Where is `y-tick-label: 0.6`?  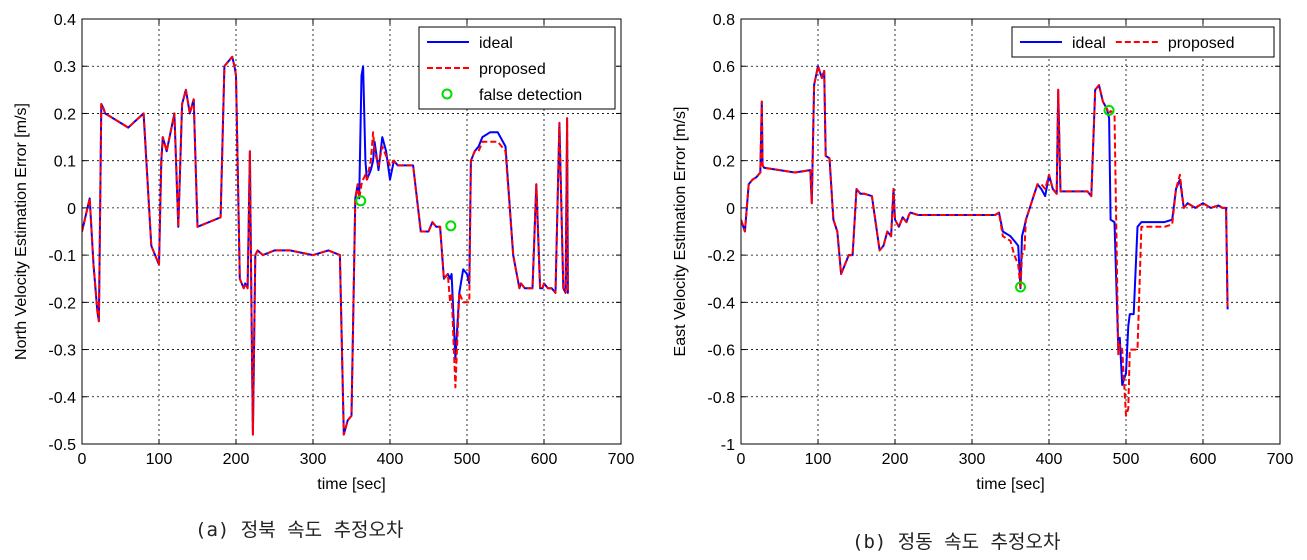 y-tick-label: 0.6 is located at coordinates (724, 67).